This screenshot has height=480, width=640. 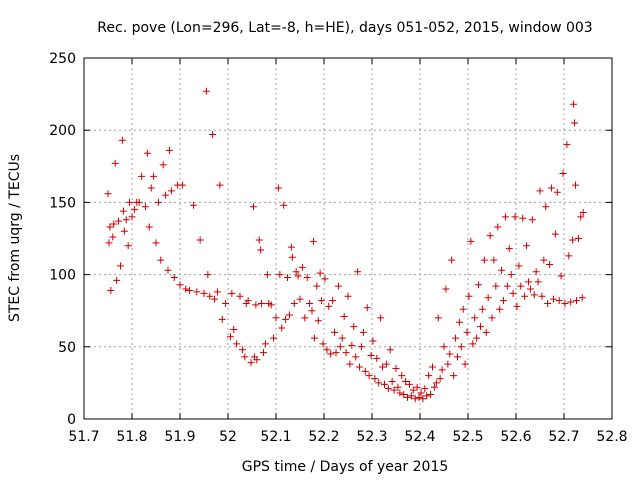 What do you see at coordinates (467, 437) in the screenshot?
I see `x-tick-label: 52.5` at bounding box center [467, 437].